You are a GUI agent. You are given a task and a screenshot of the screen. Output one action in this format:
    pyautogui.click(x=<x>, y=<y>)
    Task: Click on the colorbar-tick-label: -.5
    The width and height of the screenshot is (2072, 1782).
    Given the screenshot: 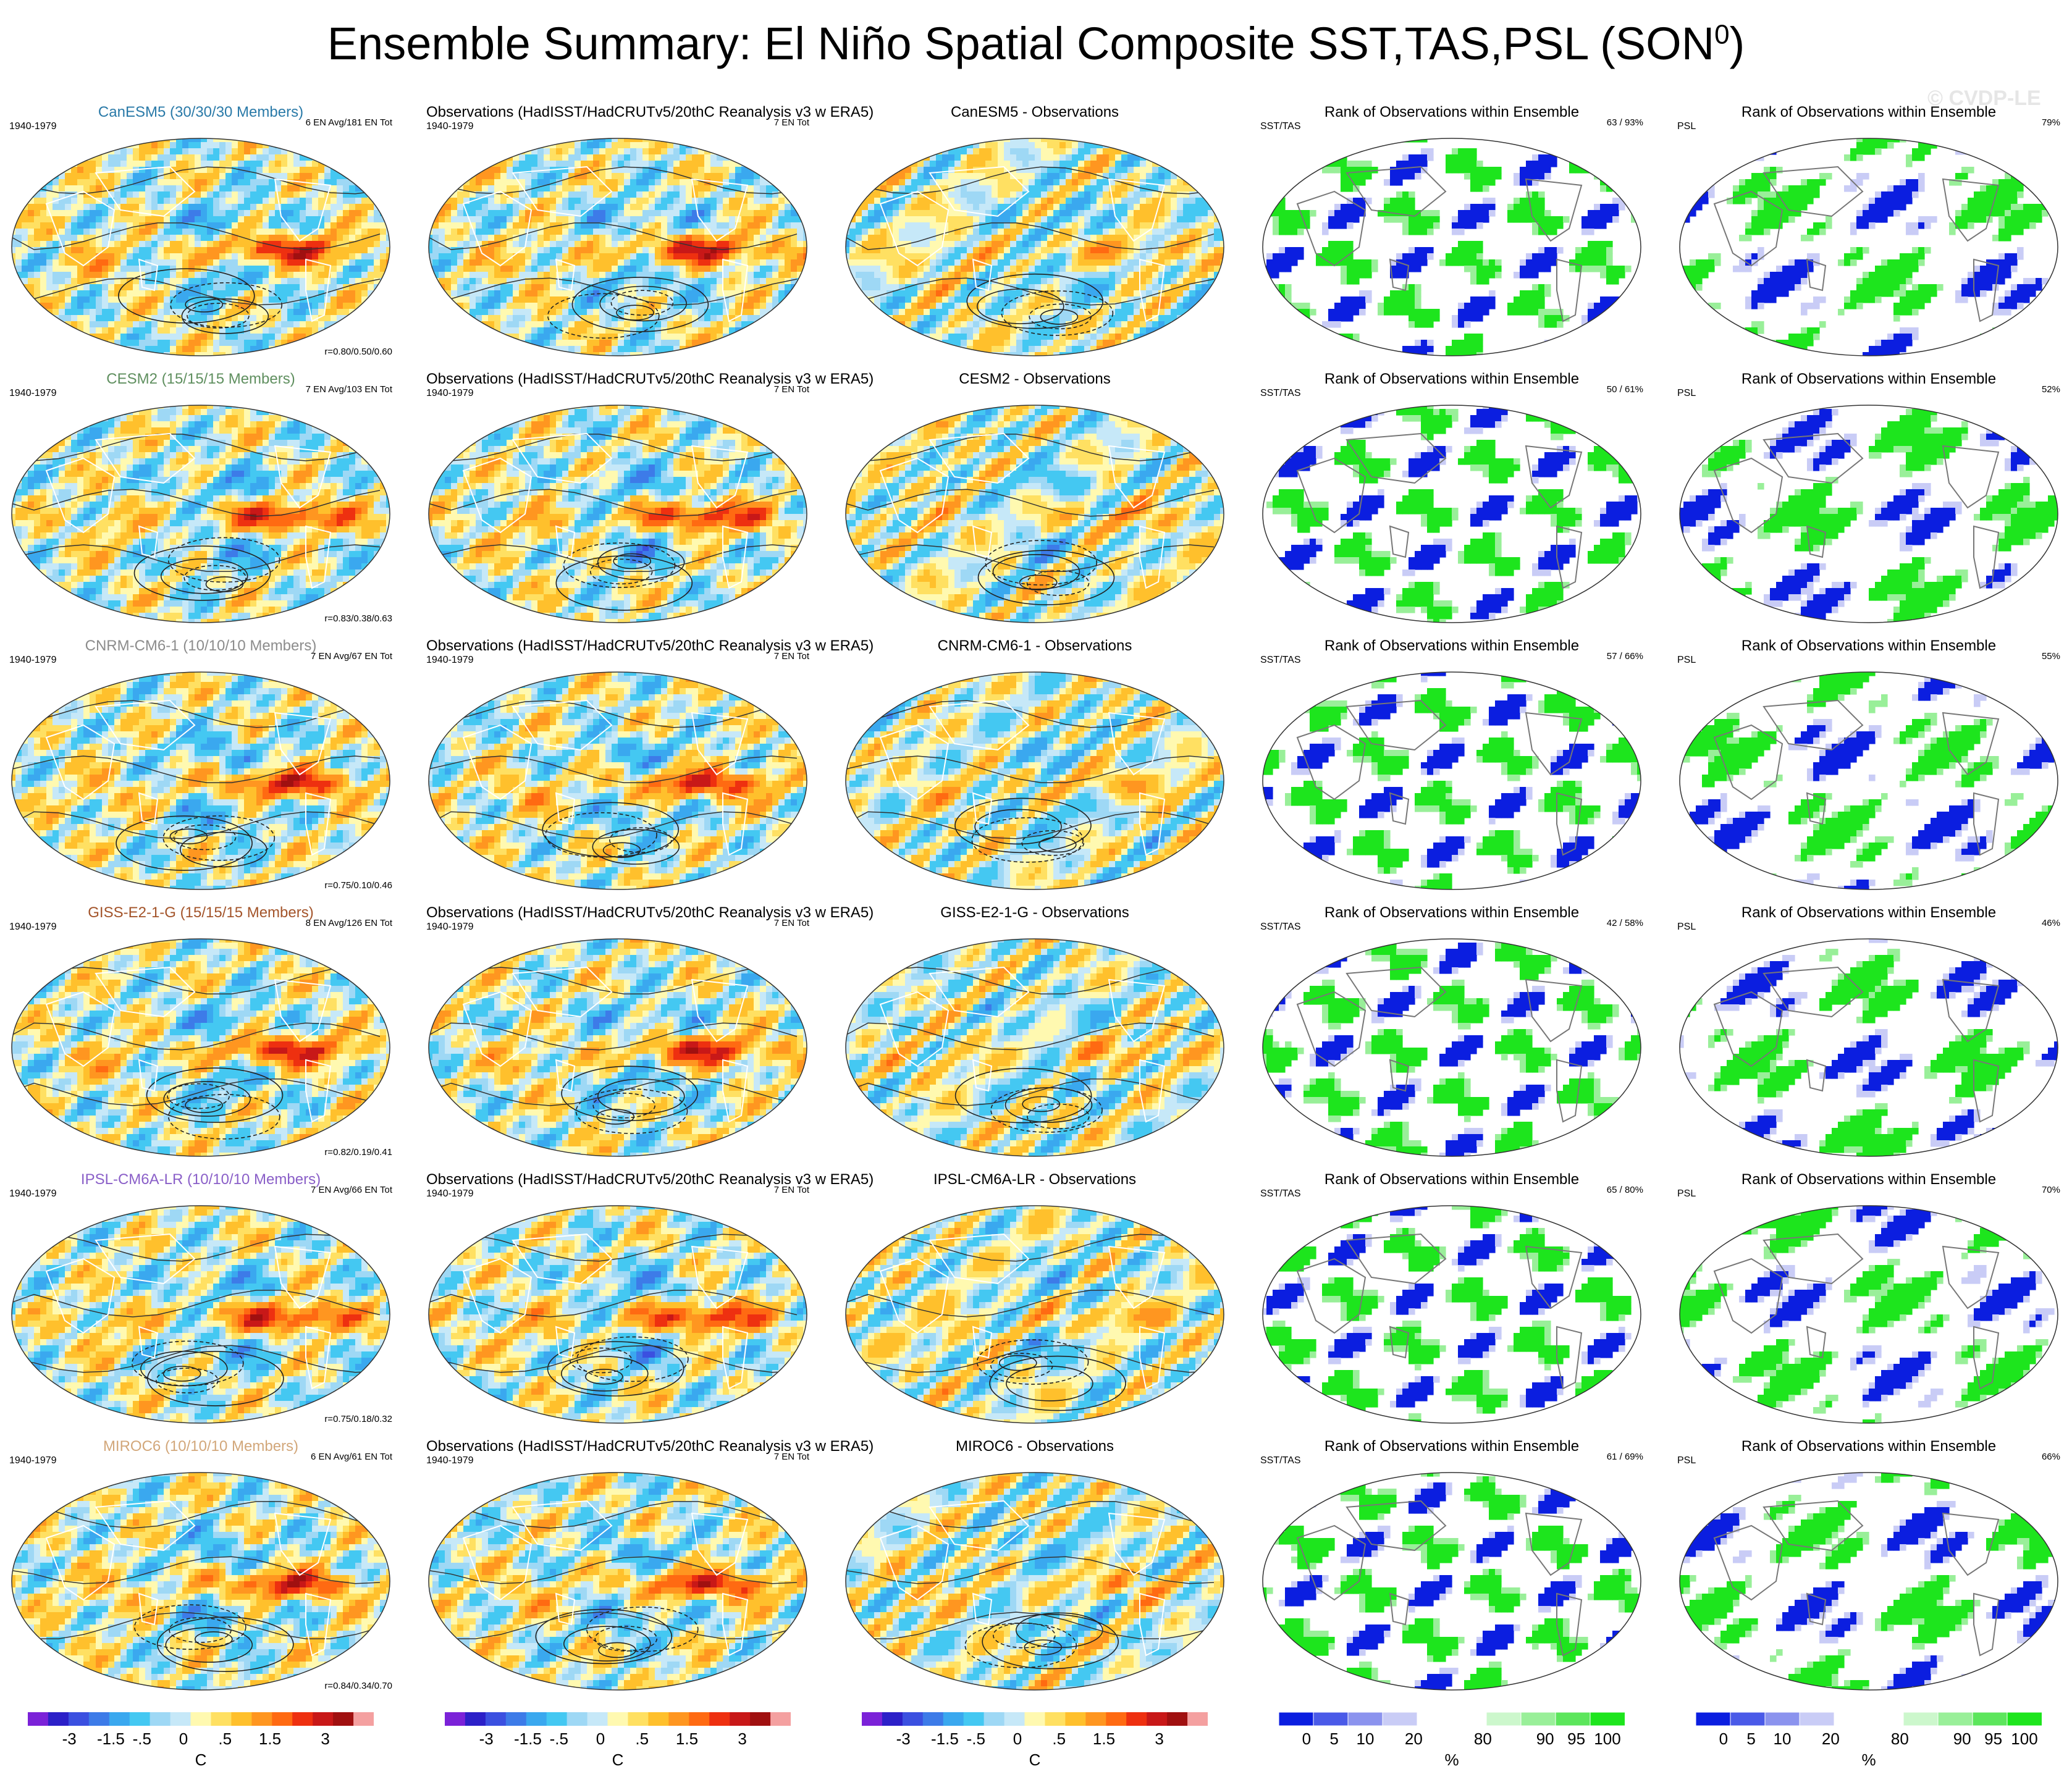 What is the action you would take?
    pyautogui.click(x=976, y=1739)
    